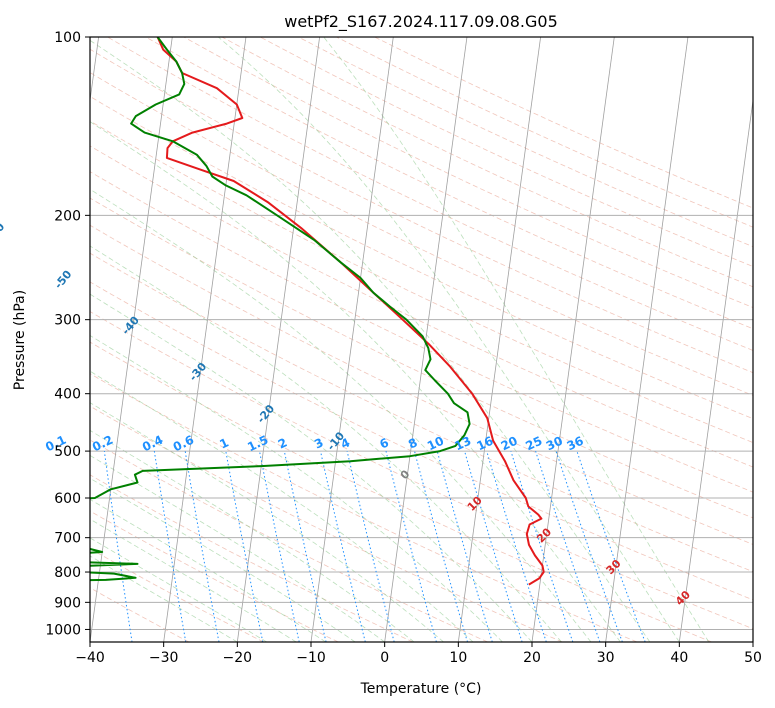 The image size is (775, 708). What do you see at coordinates (384, 443) in the screenshot?
I see `mixing-ratio-label: 6` at bounding box center [384, 443].